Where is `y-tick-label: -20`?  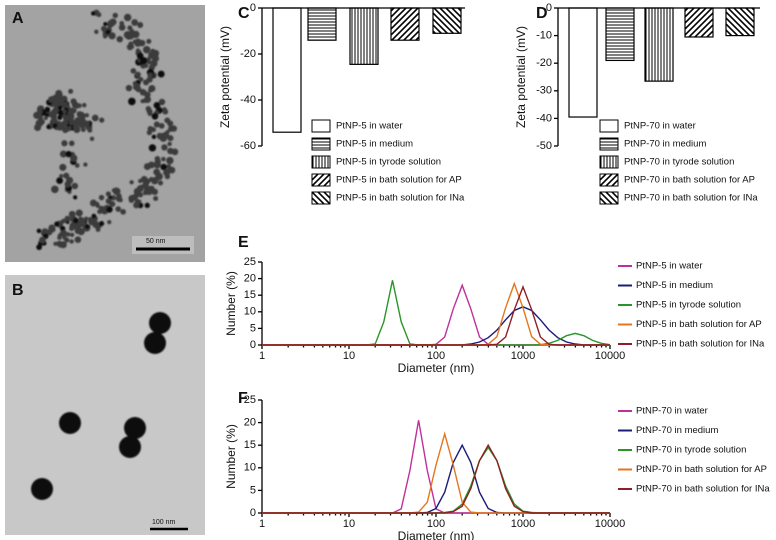
y-tick-label: -20 is located at coordinates (544, 63).